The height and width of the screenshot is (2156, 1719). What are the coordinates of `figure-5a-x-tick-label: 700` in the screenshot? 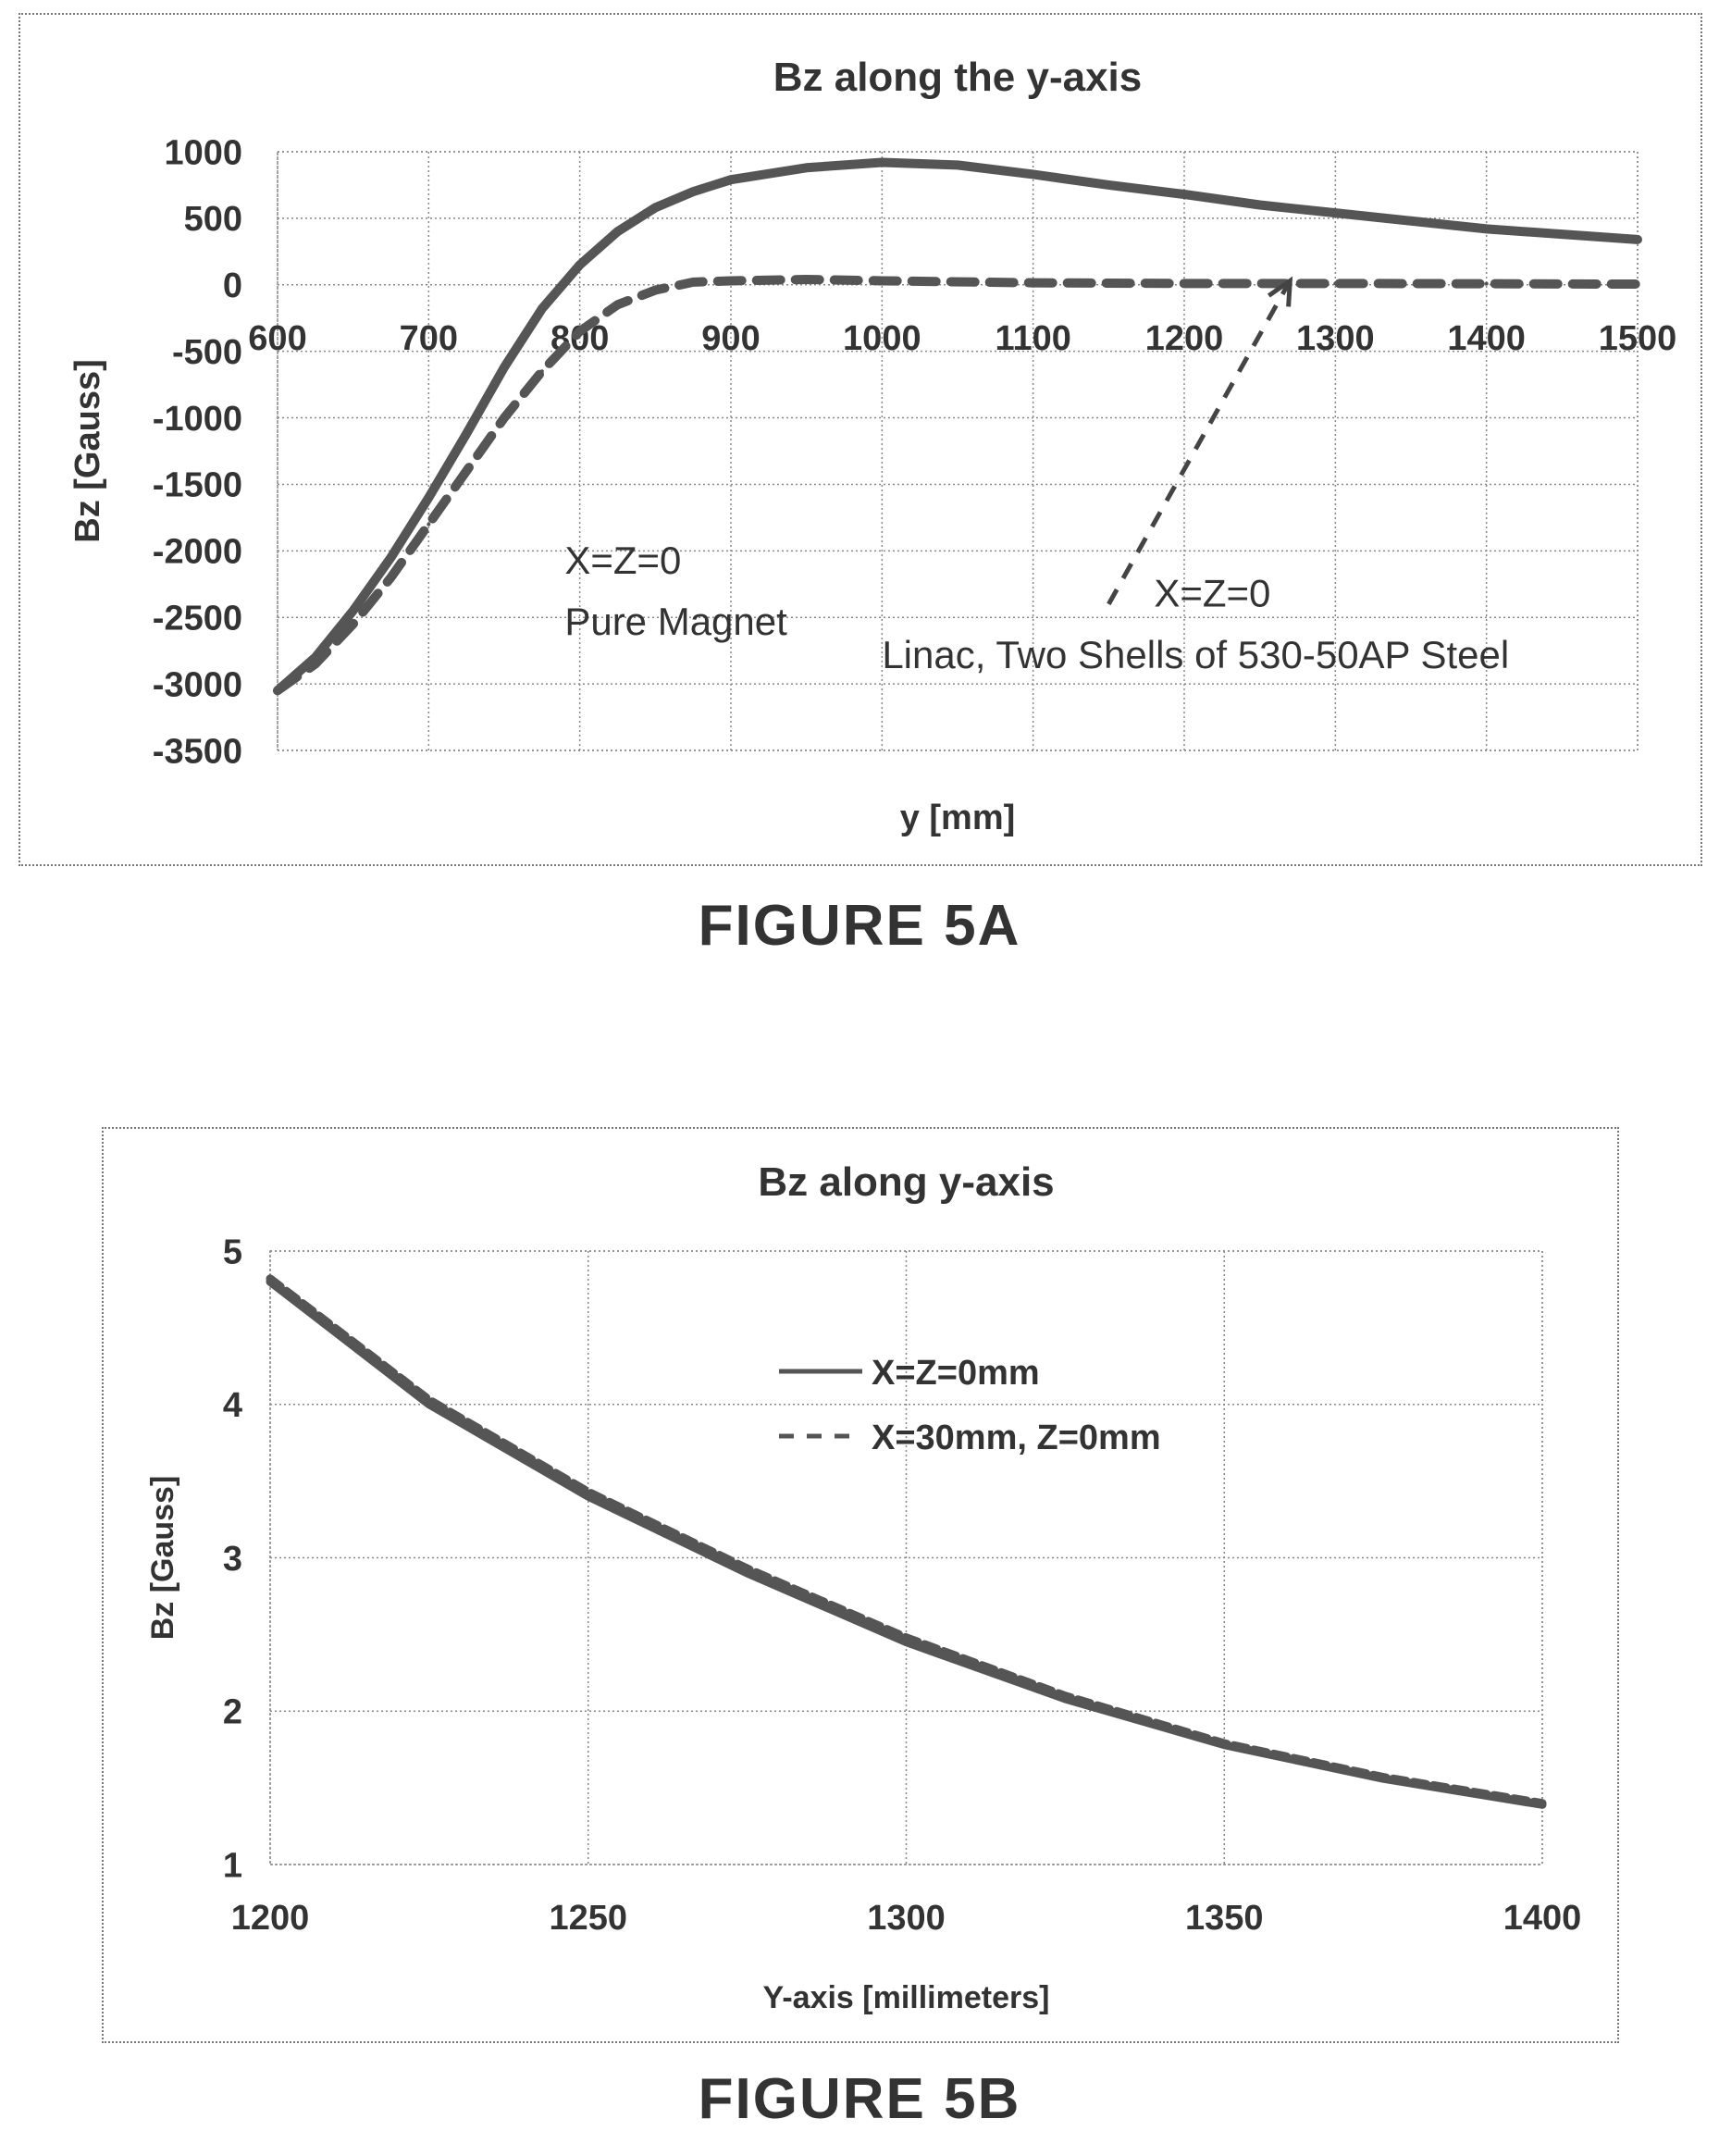 It's located at (429, 338).